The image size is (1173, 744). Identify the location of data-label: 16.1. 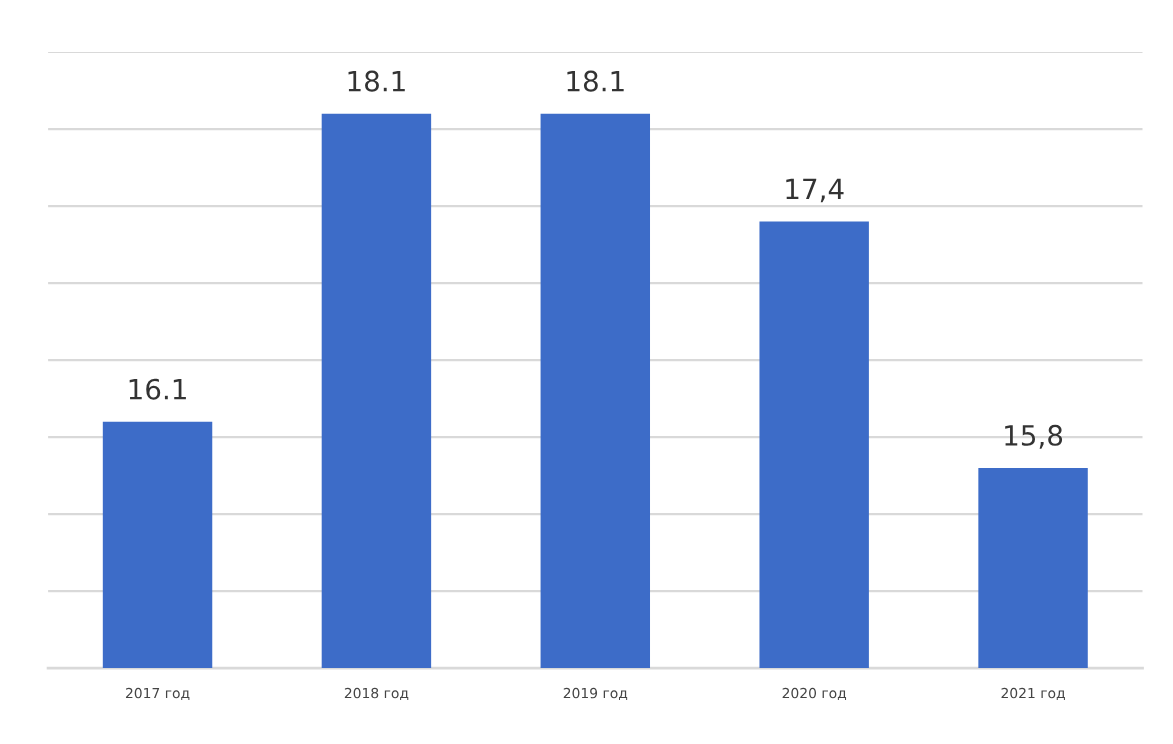
(157, 389).